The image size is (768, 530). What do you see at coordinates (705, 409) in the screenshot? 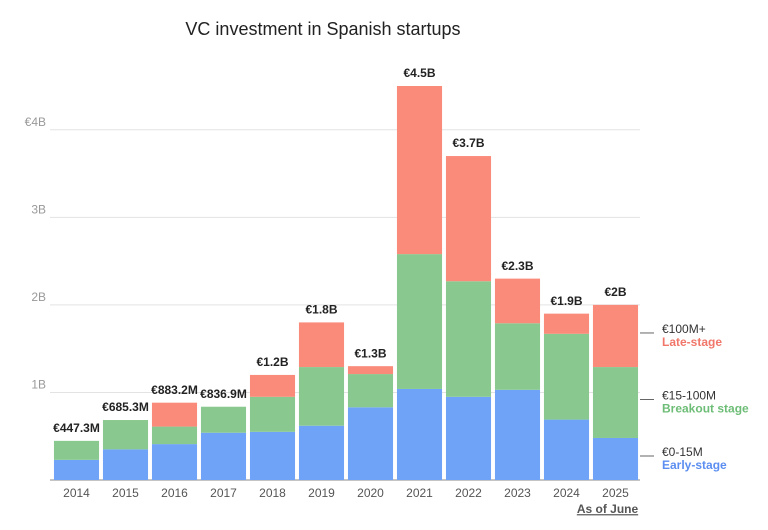
I see `legend-label: Breakout stage` at bounding box center [705, 409].